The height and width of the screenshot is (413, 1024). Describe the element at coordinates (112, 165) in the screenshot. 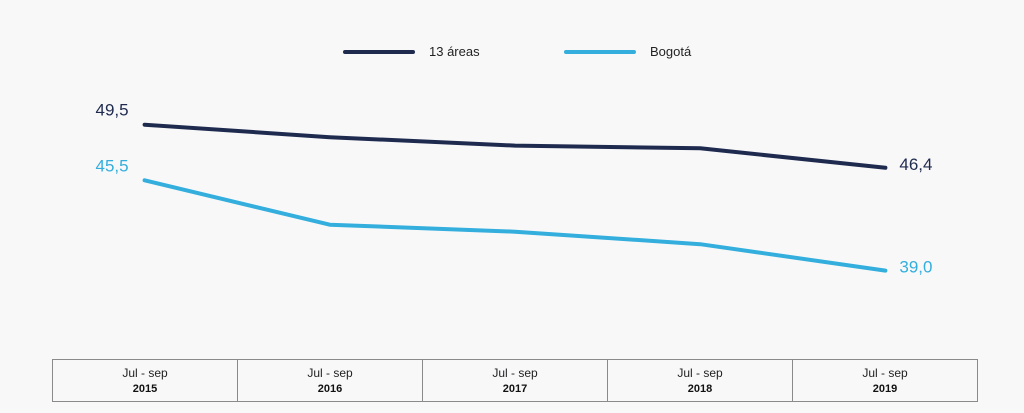

I see `data-label-start: 45,5` at that location.